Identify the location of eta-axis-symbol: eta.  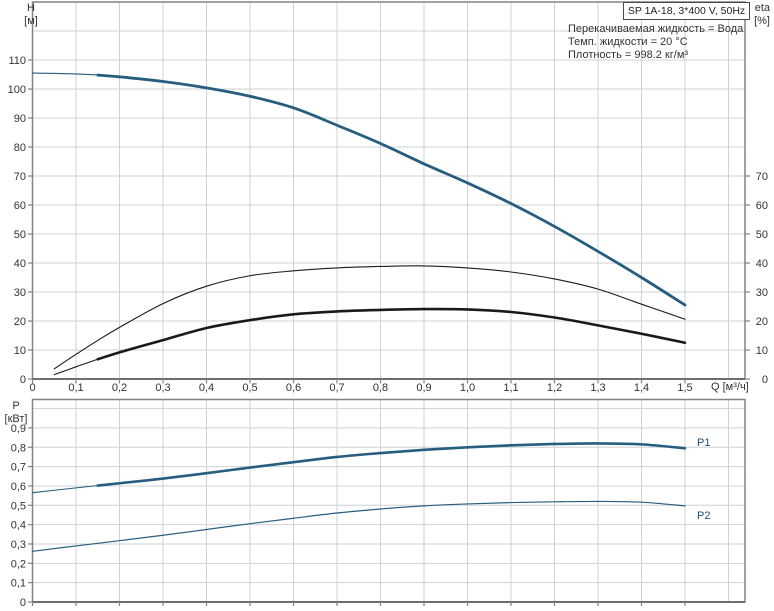
(762, 8).